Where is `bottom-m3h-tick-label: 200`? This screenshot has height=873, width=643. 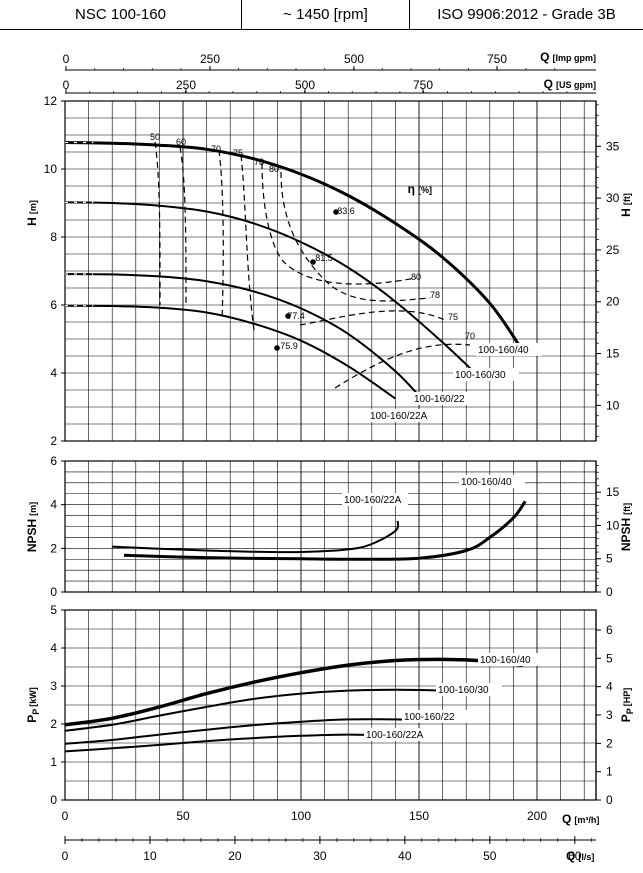 bottom-m3h-tick-label: 200 is located at coordinates (537, 816).